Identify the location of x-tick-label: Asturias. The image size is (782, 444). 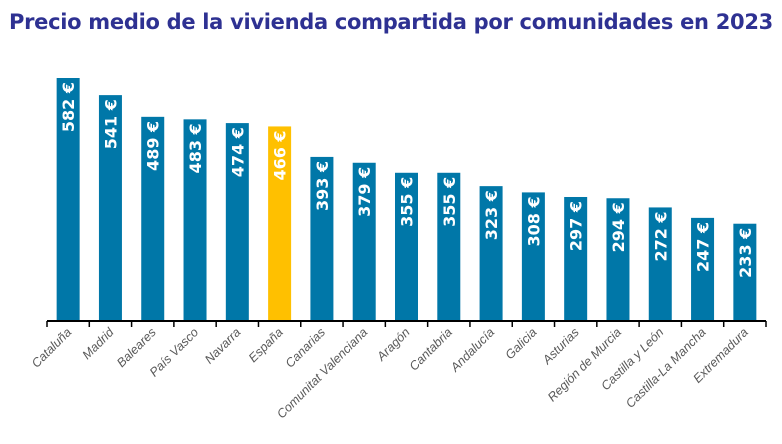
(560, 346).